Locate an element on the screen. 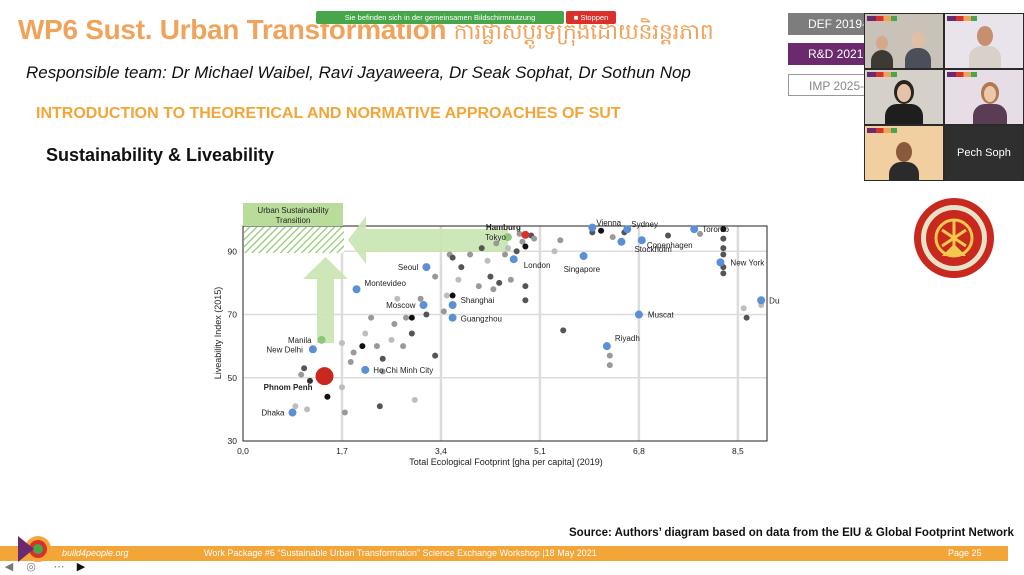  stop-sharing-button: ■ Stoppen is located at coordinates (591, 17).